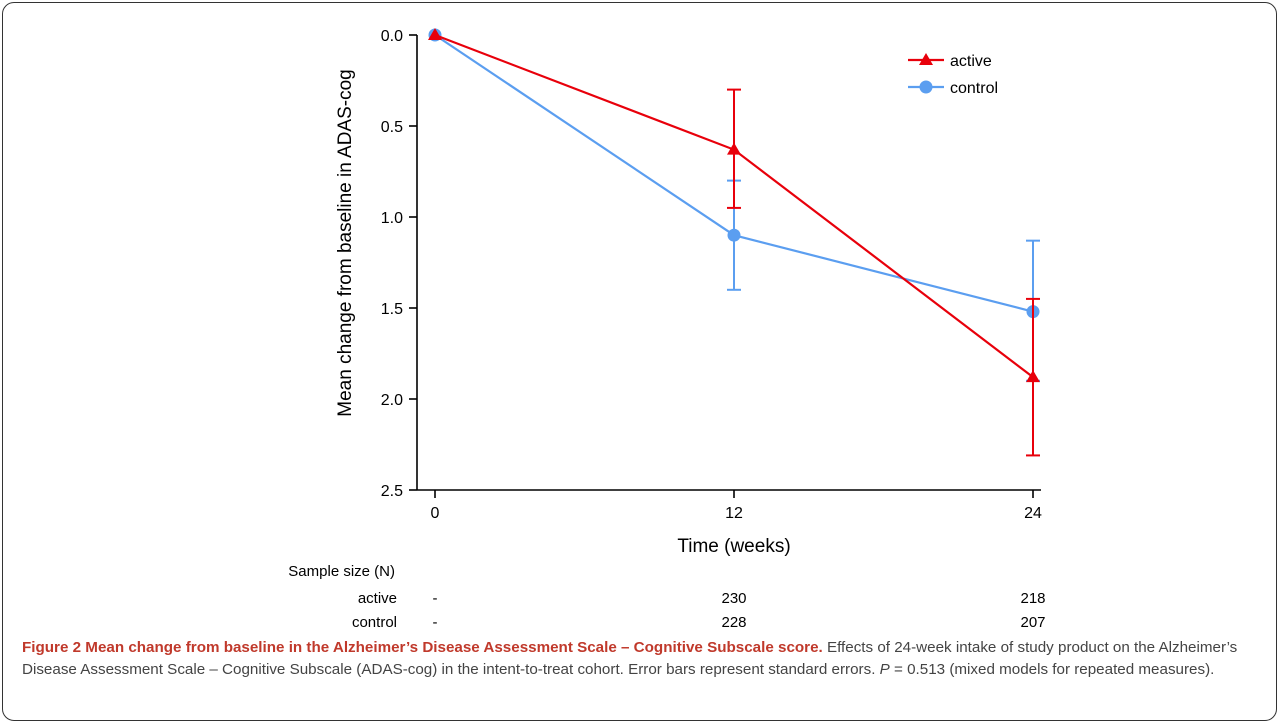  I want to click on sample-size-value: 207, so click(1032, 622).